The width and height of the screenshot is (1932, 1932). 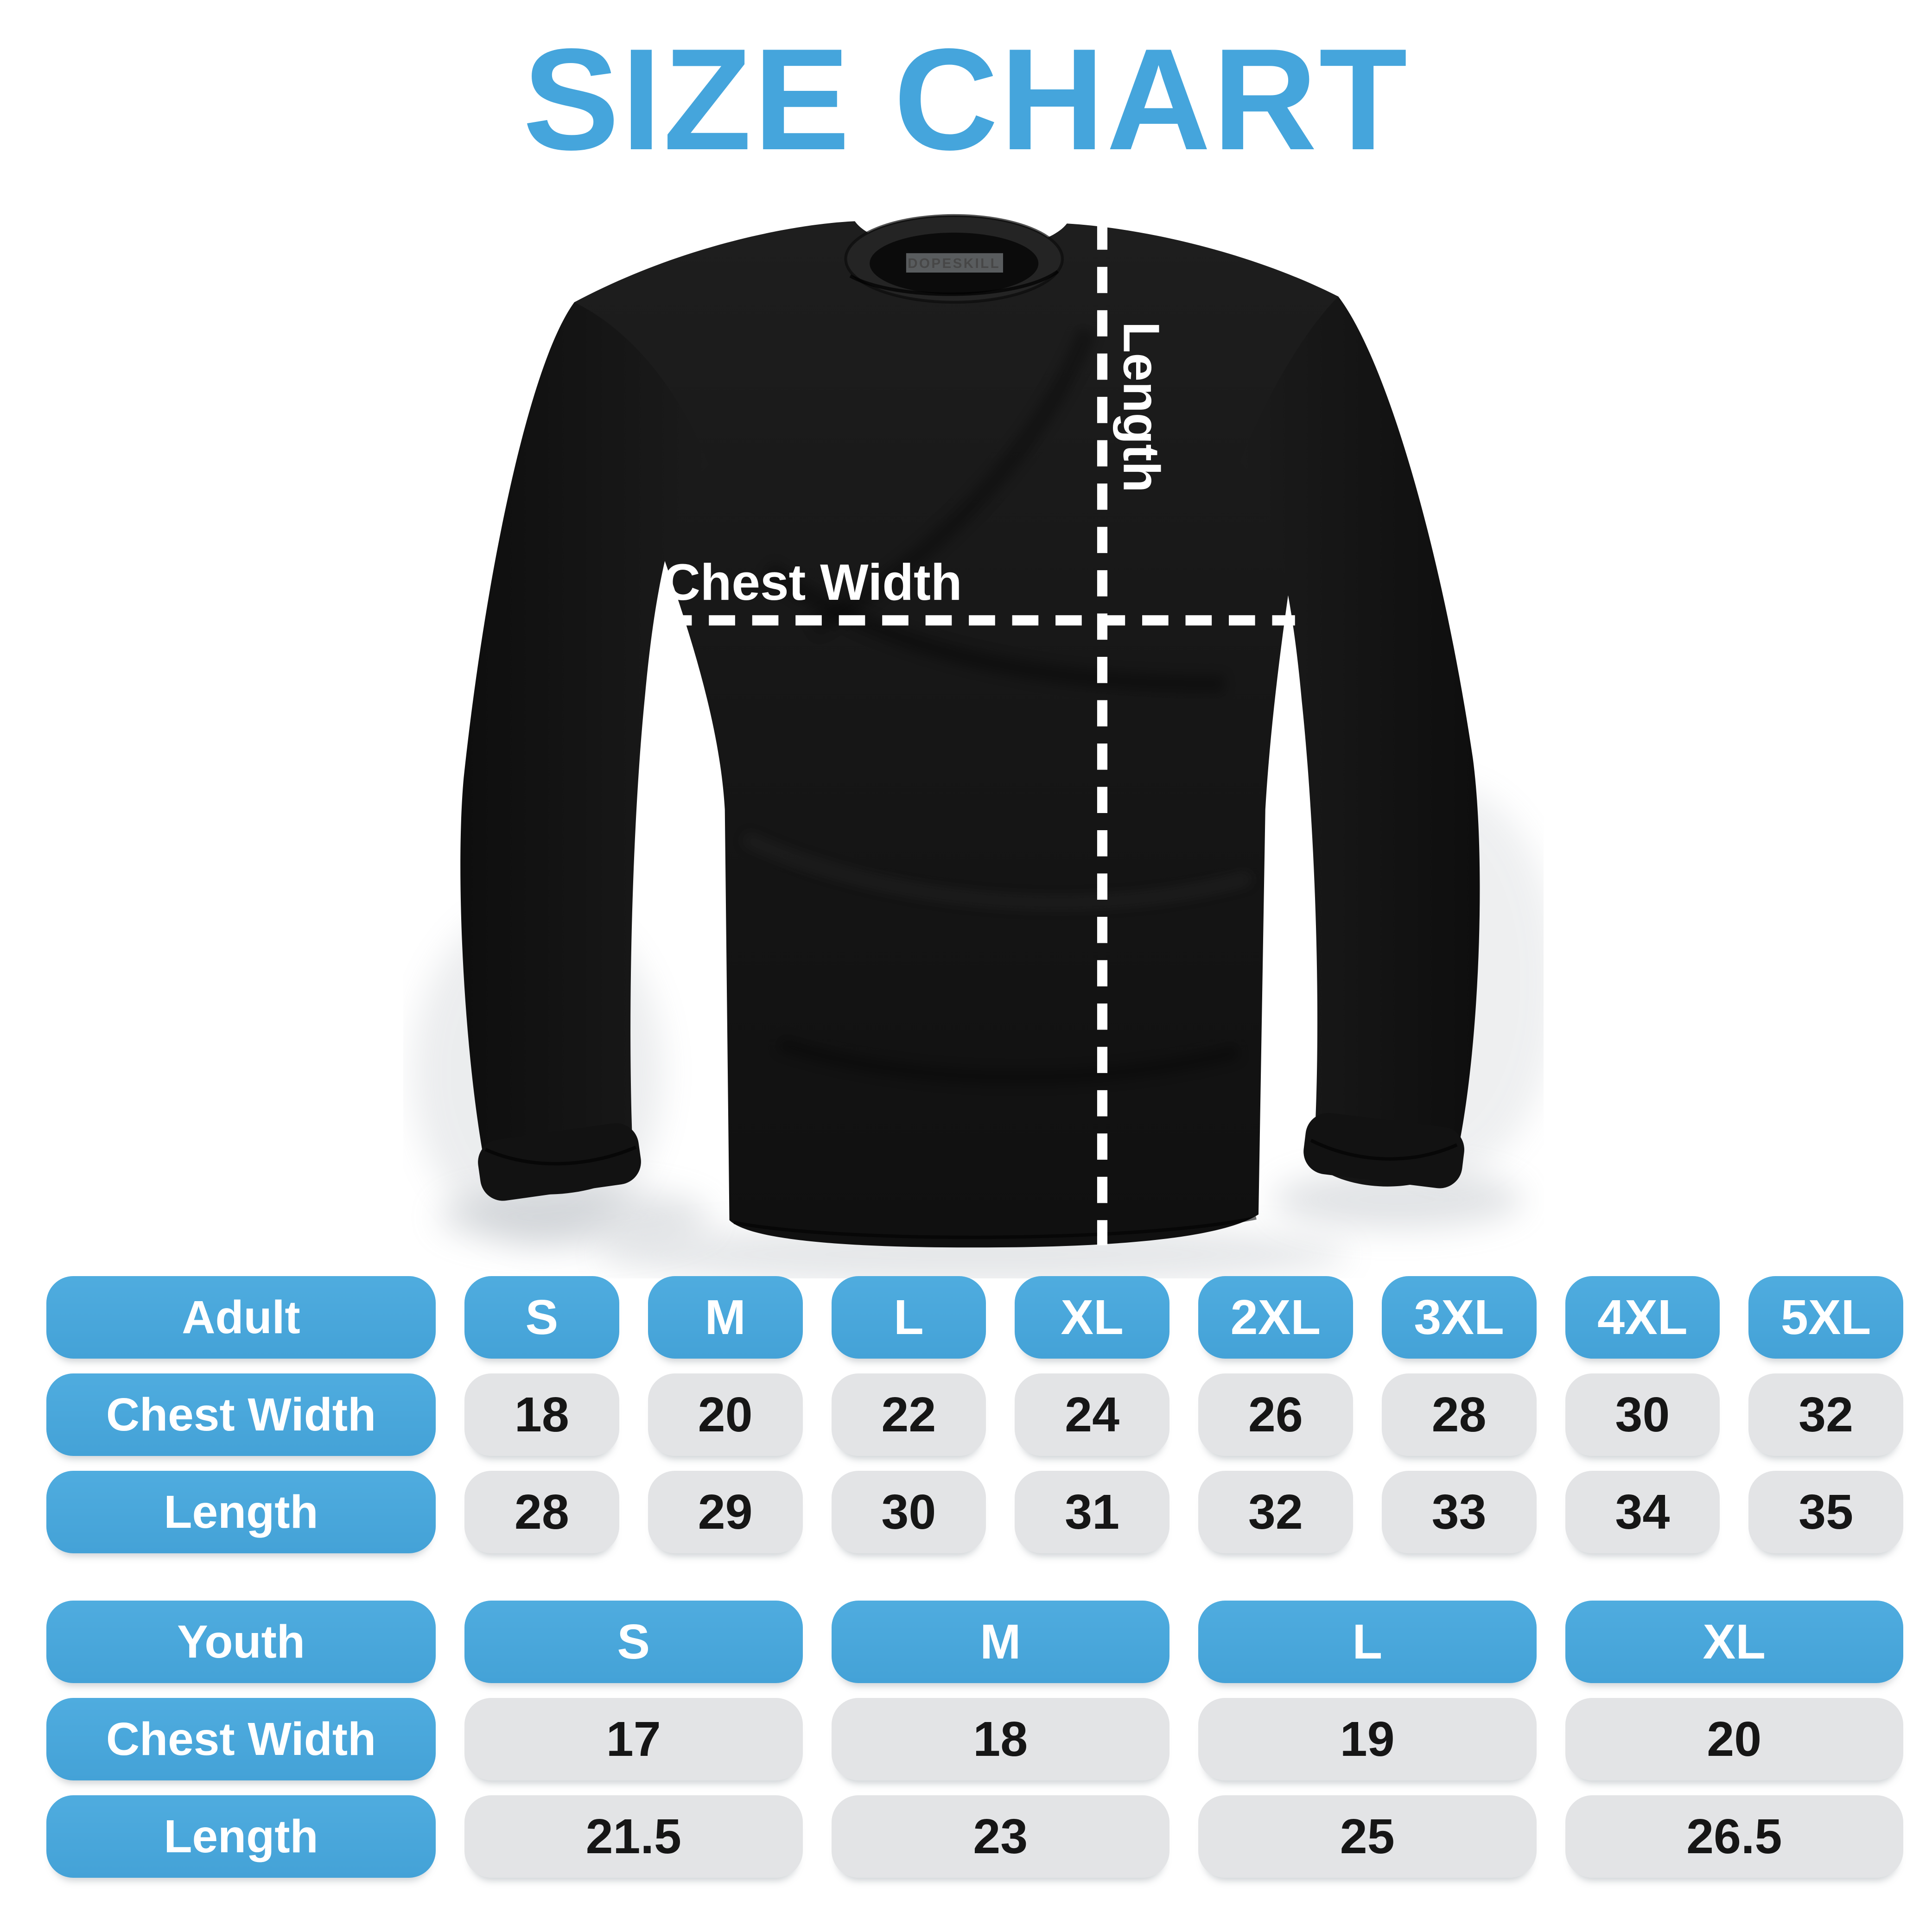 What do you see at coordinates (1642, 1317) in the screenshot?
I see `adult-size-4xl: 4XL` at bounding box center [1642, 1317].